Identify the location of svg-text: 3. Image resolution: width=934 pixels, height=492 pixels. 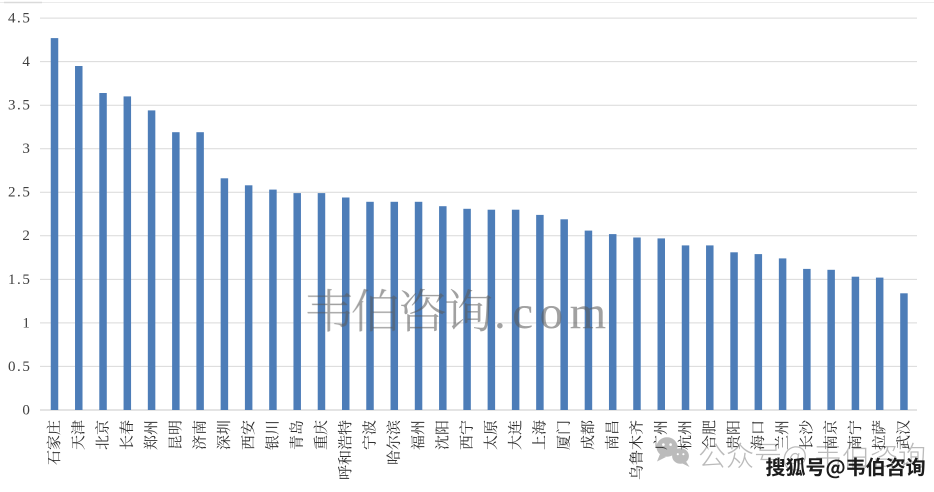
(26, 149).